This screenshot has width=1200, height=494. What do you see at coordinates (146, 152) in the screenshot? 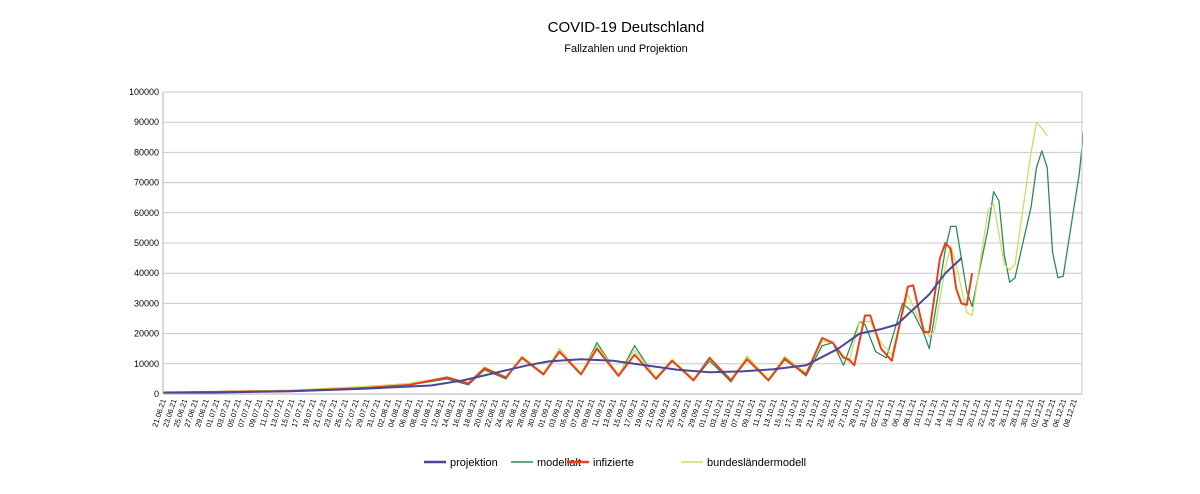
I see `y-tick-label: 80000` at bounding box center [146, 152].